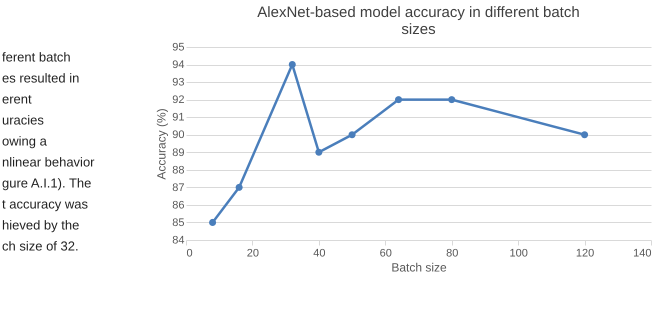  Describe the element at coordinates (23, 120) in the screenshot. I see `text: uracies` at that location.